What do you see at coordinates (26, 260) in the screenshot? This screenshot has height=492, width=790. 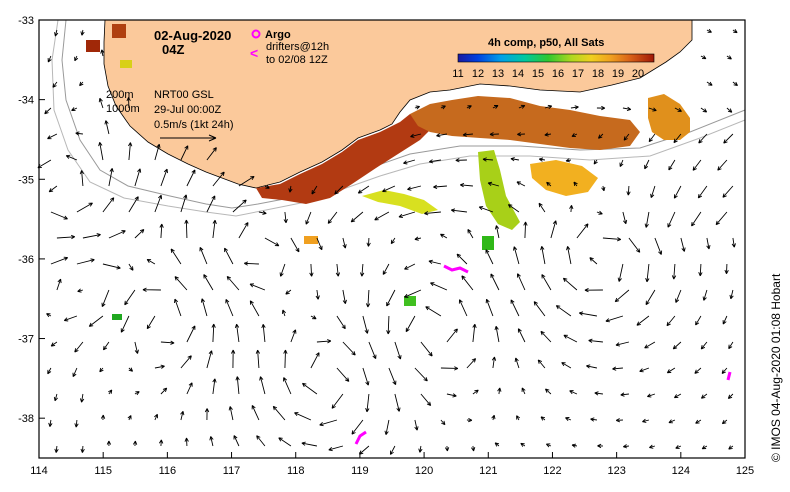 I see `y-tick-label: -36` at bounding box center [26, 260].